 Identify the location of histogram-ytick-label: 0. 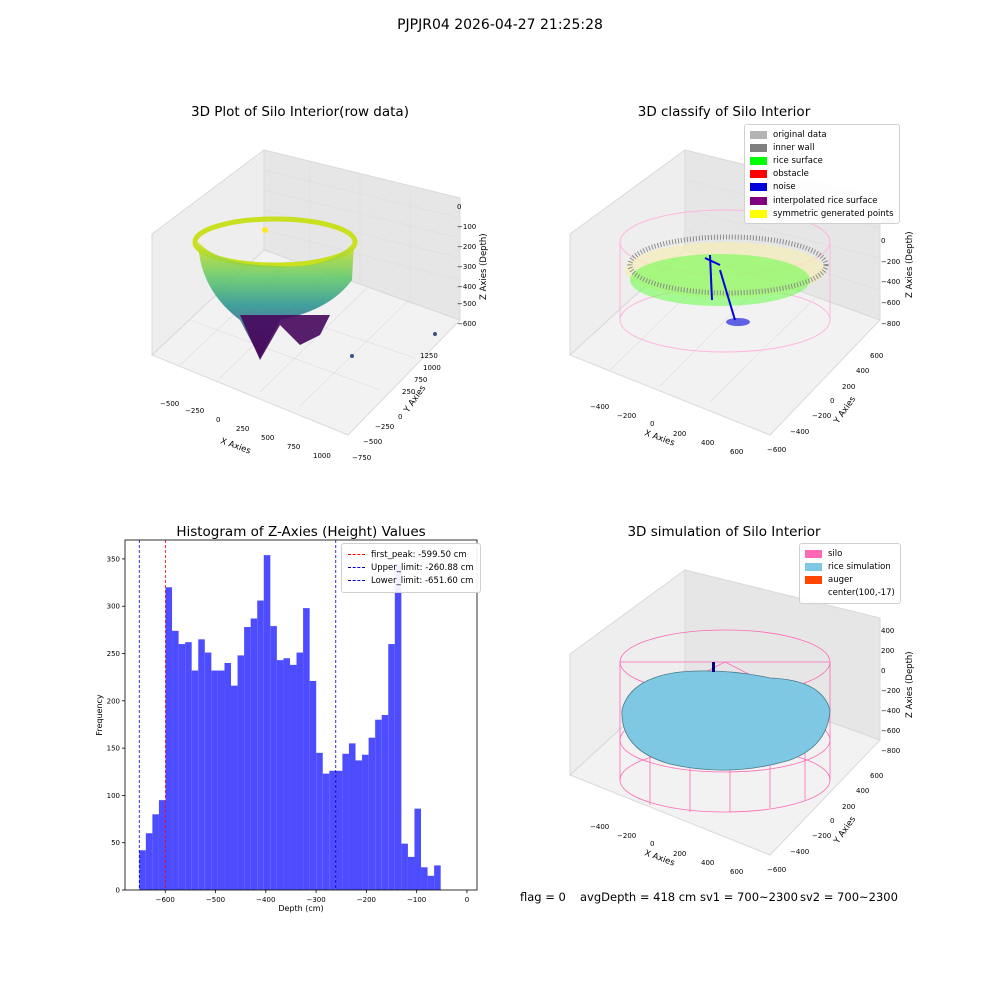
(118, 891).